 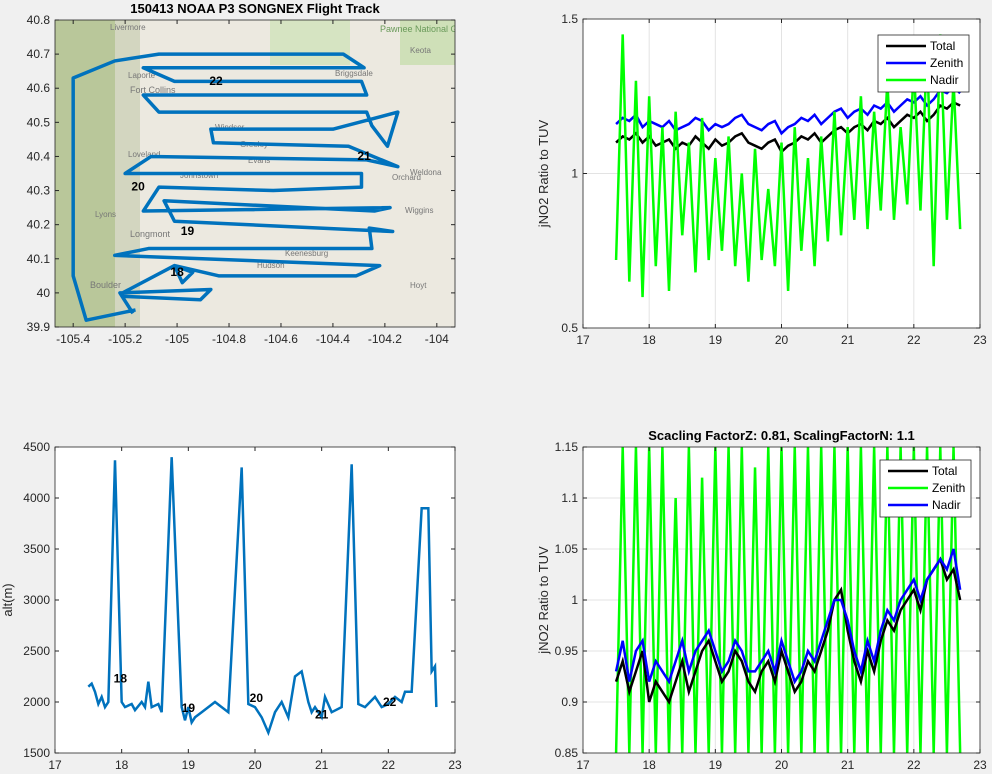 I want to click on y-tick-label: 2500, so click(x=36, y=651).